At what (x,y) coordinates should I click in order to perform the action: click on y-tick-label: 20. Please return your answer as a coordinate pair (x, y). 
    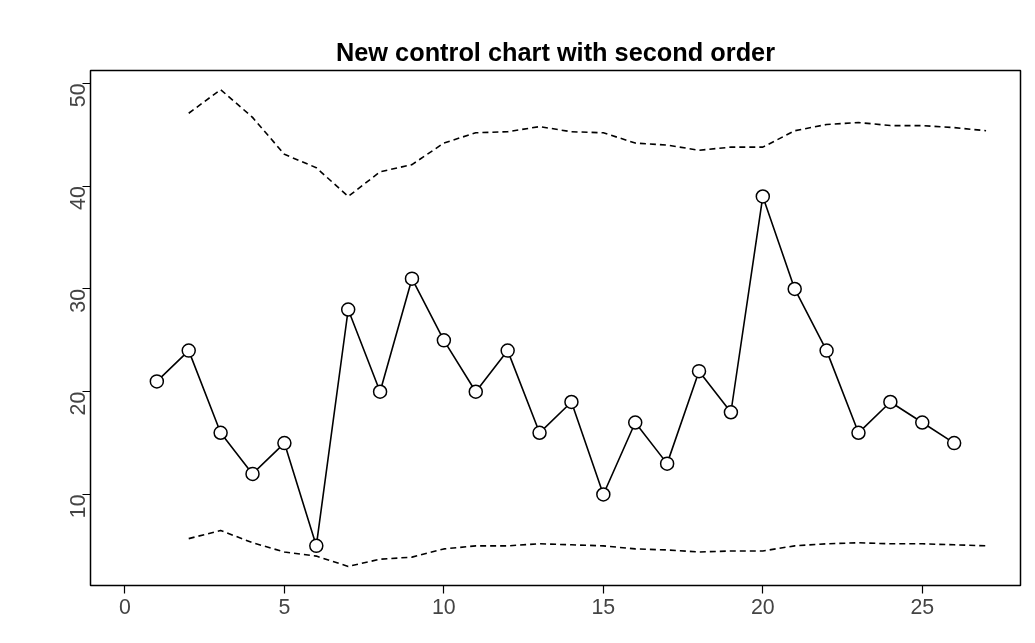
    Looking at the image, I should click on (78, 403).